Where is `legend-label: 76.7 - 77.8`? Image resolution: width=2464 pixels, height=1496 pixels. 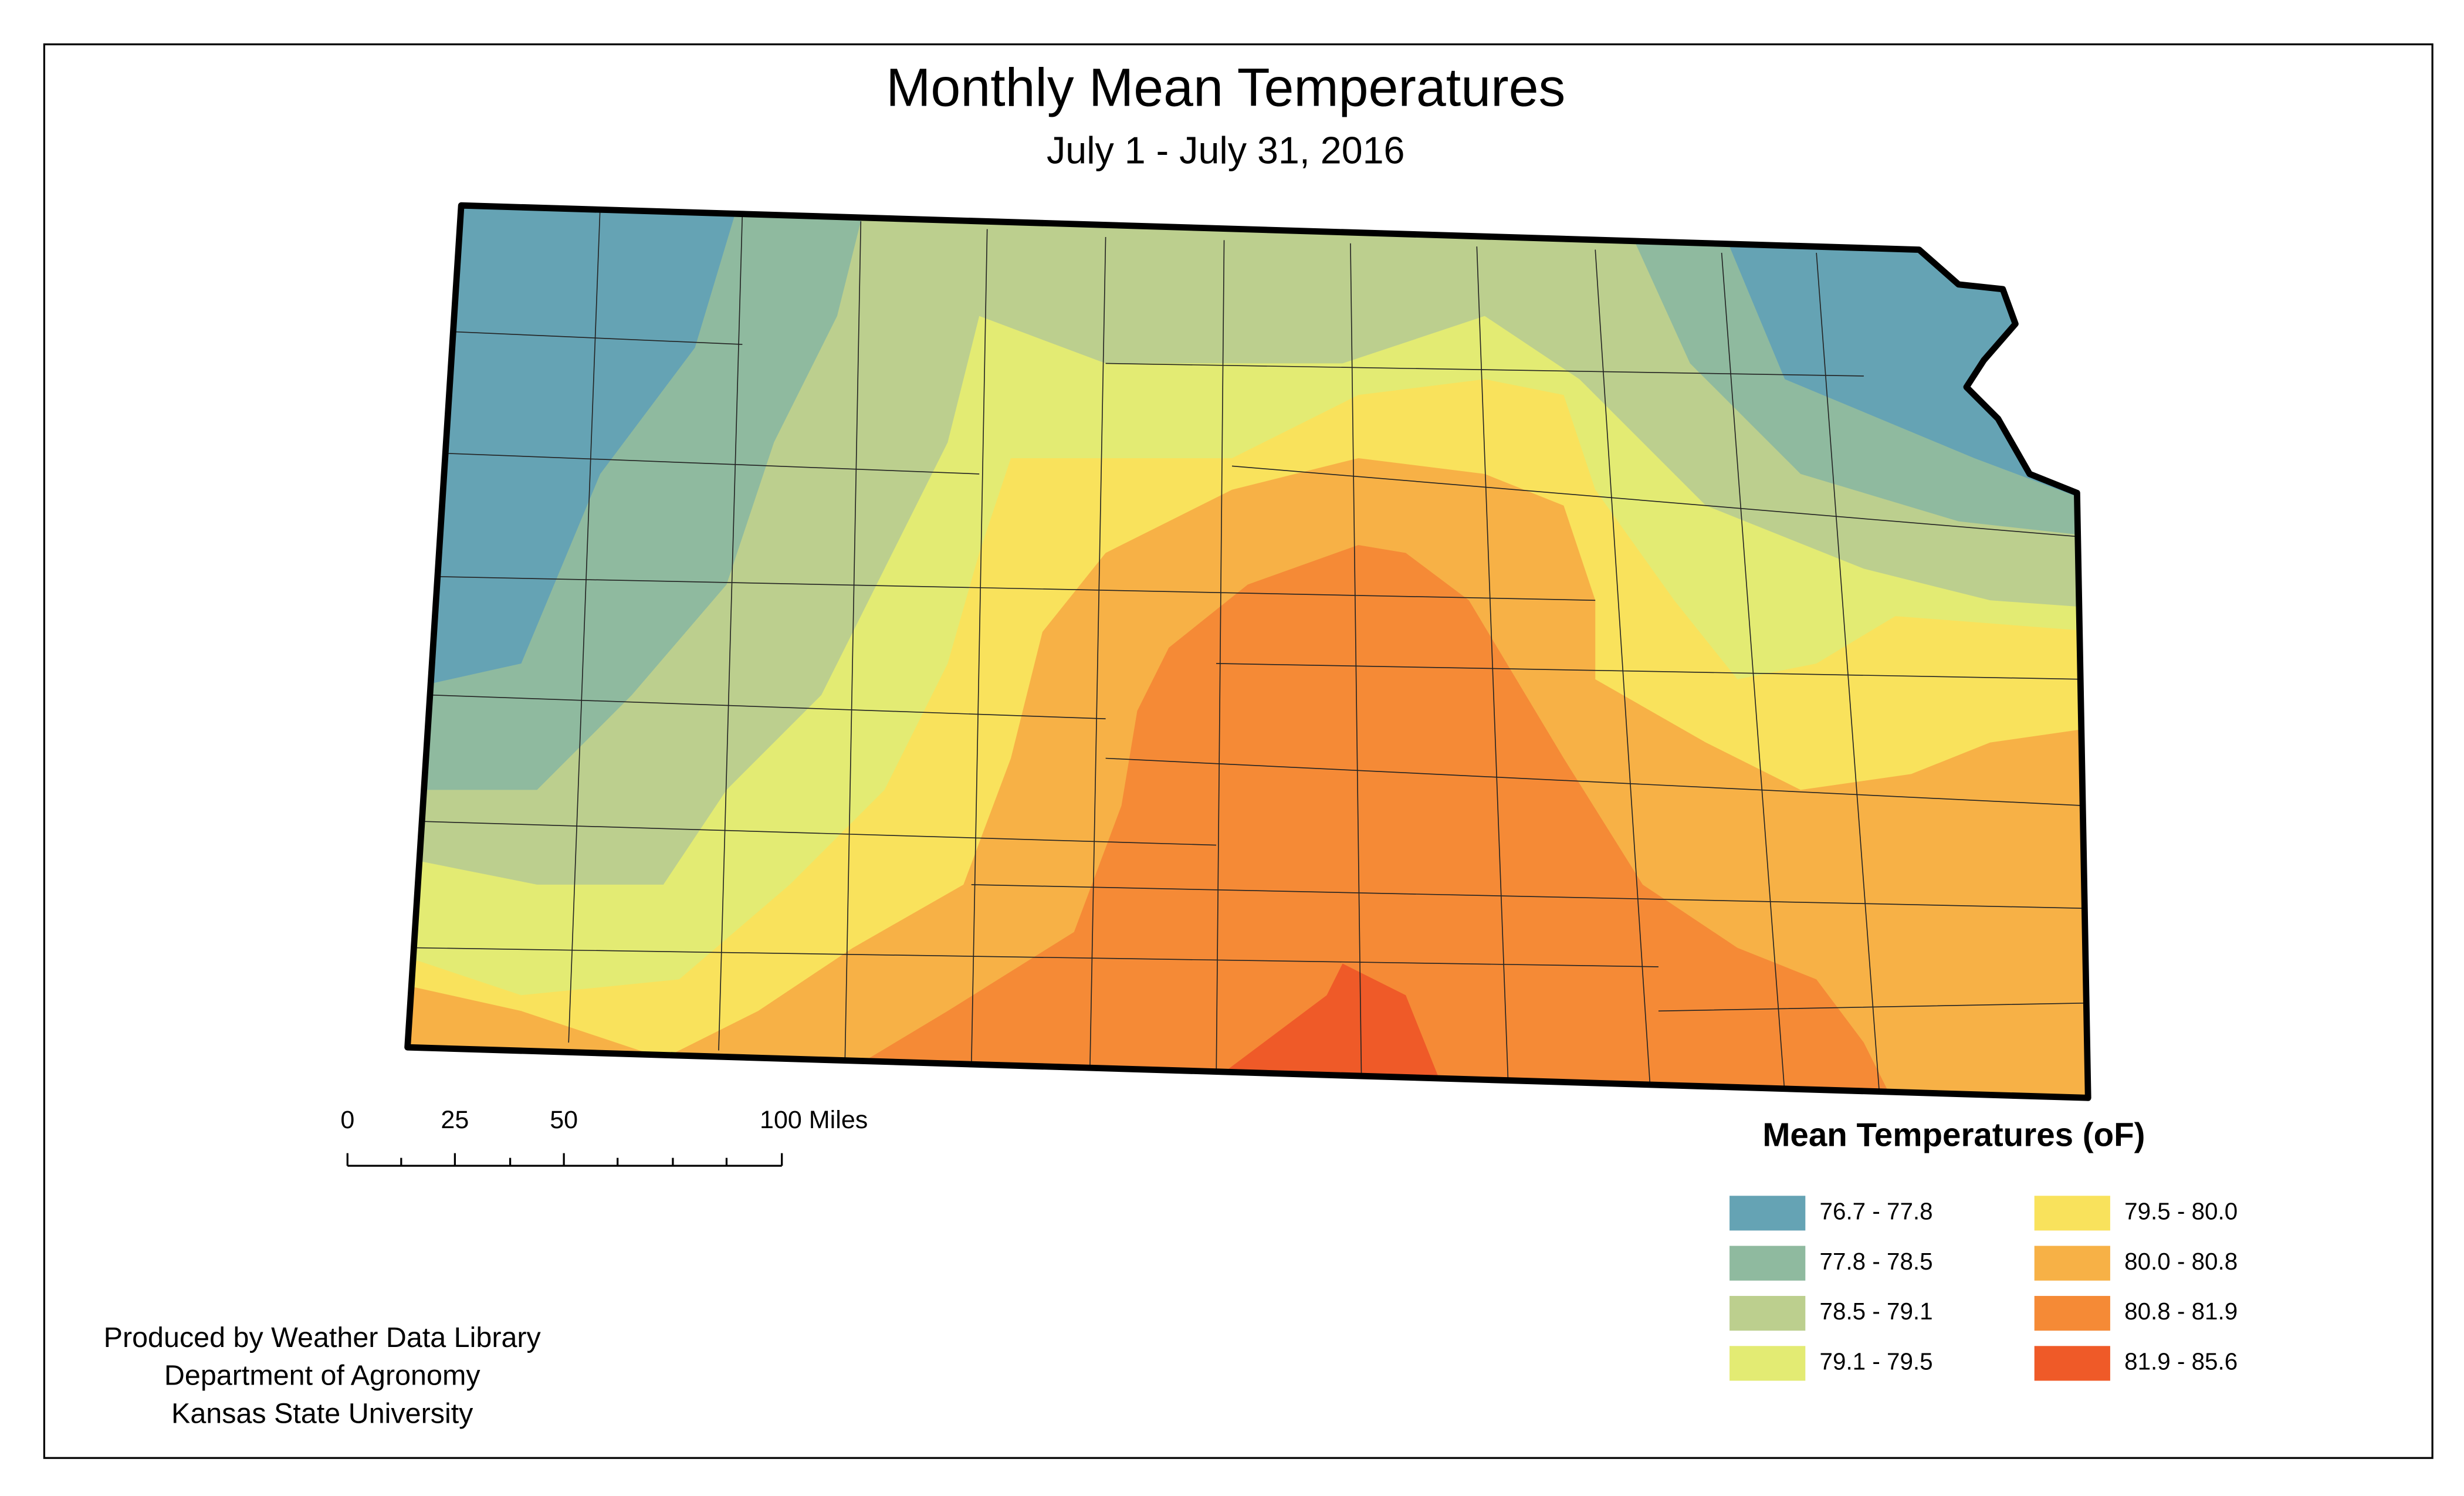 legend-label: 76.7 - 77.8 is located at coordinates (1876, 1211).